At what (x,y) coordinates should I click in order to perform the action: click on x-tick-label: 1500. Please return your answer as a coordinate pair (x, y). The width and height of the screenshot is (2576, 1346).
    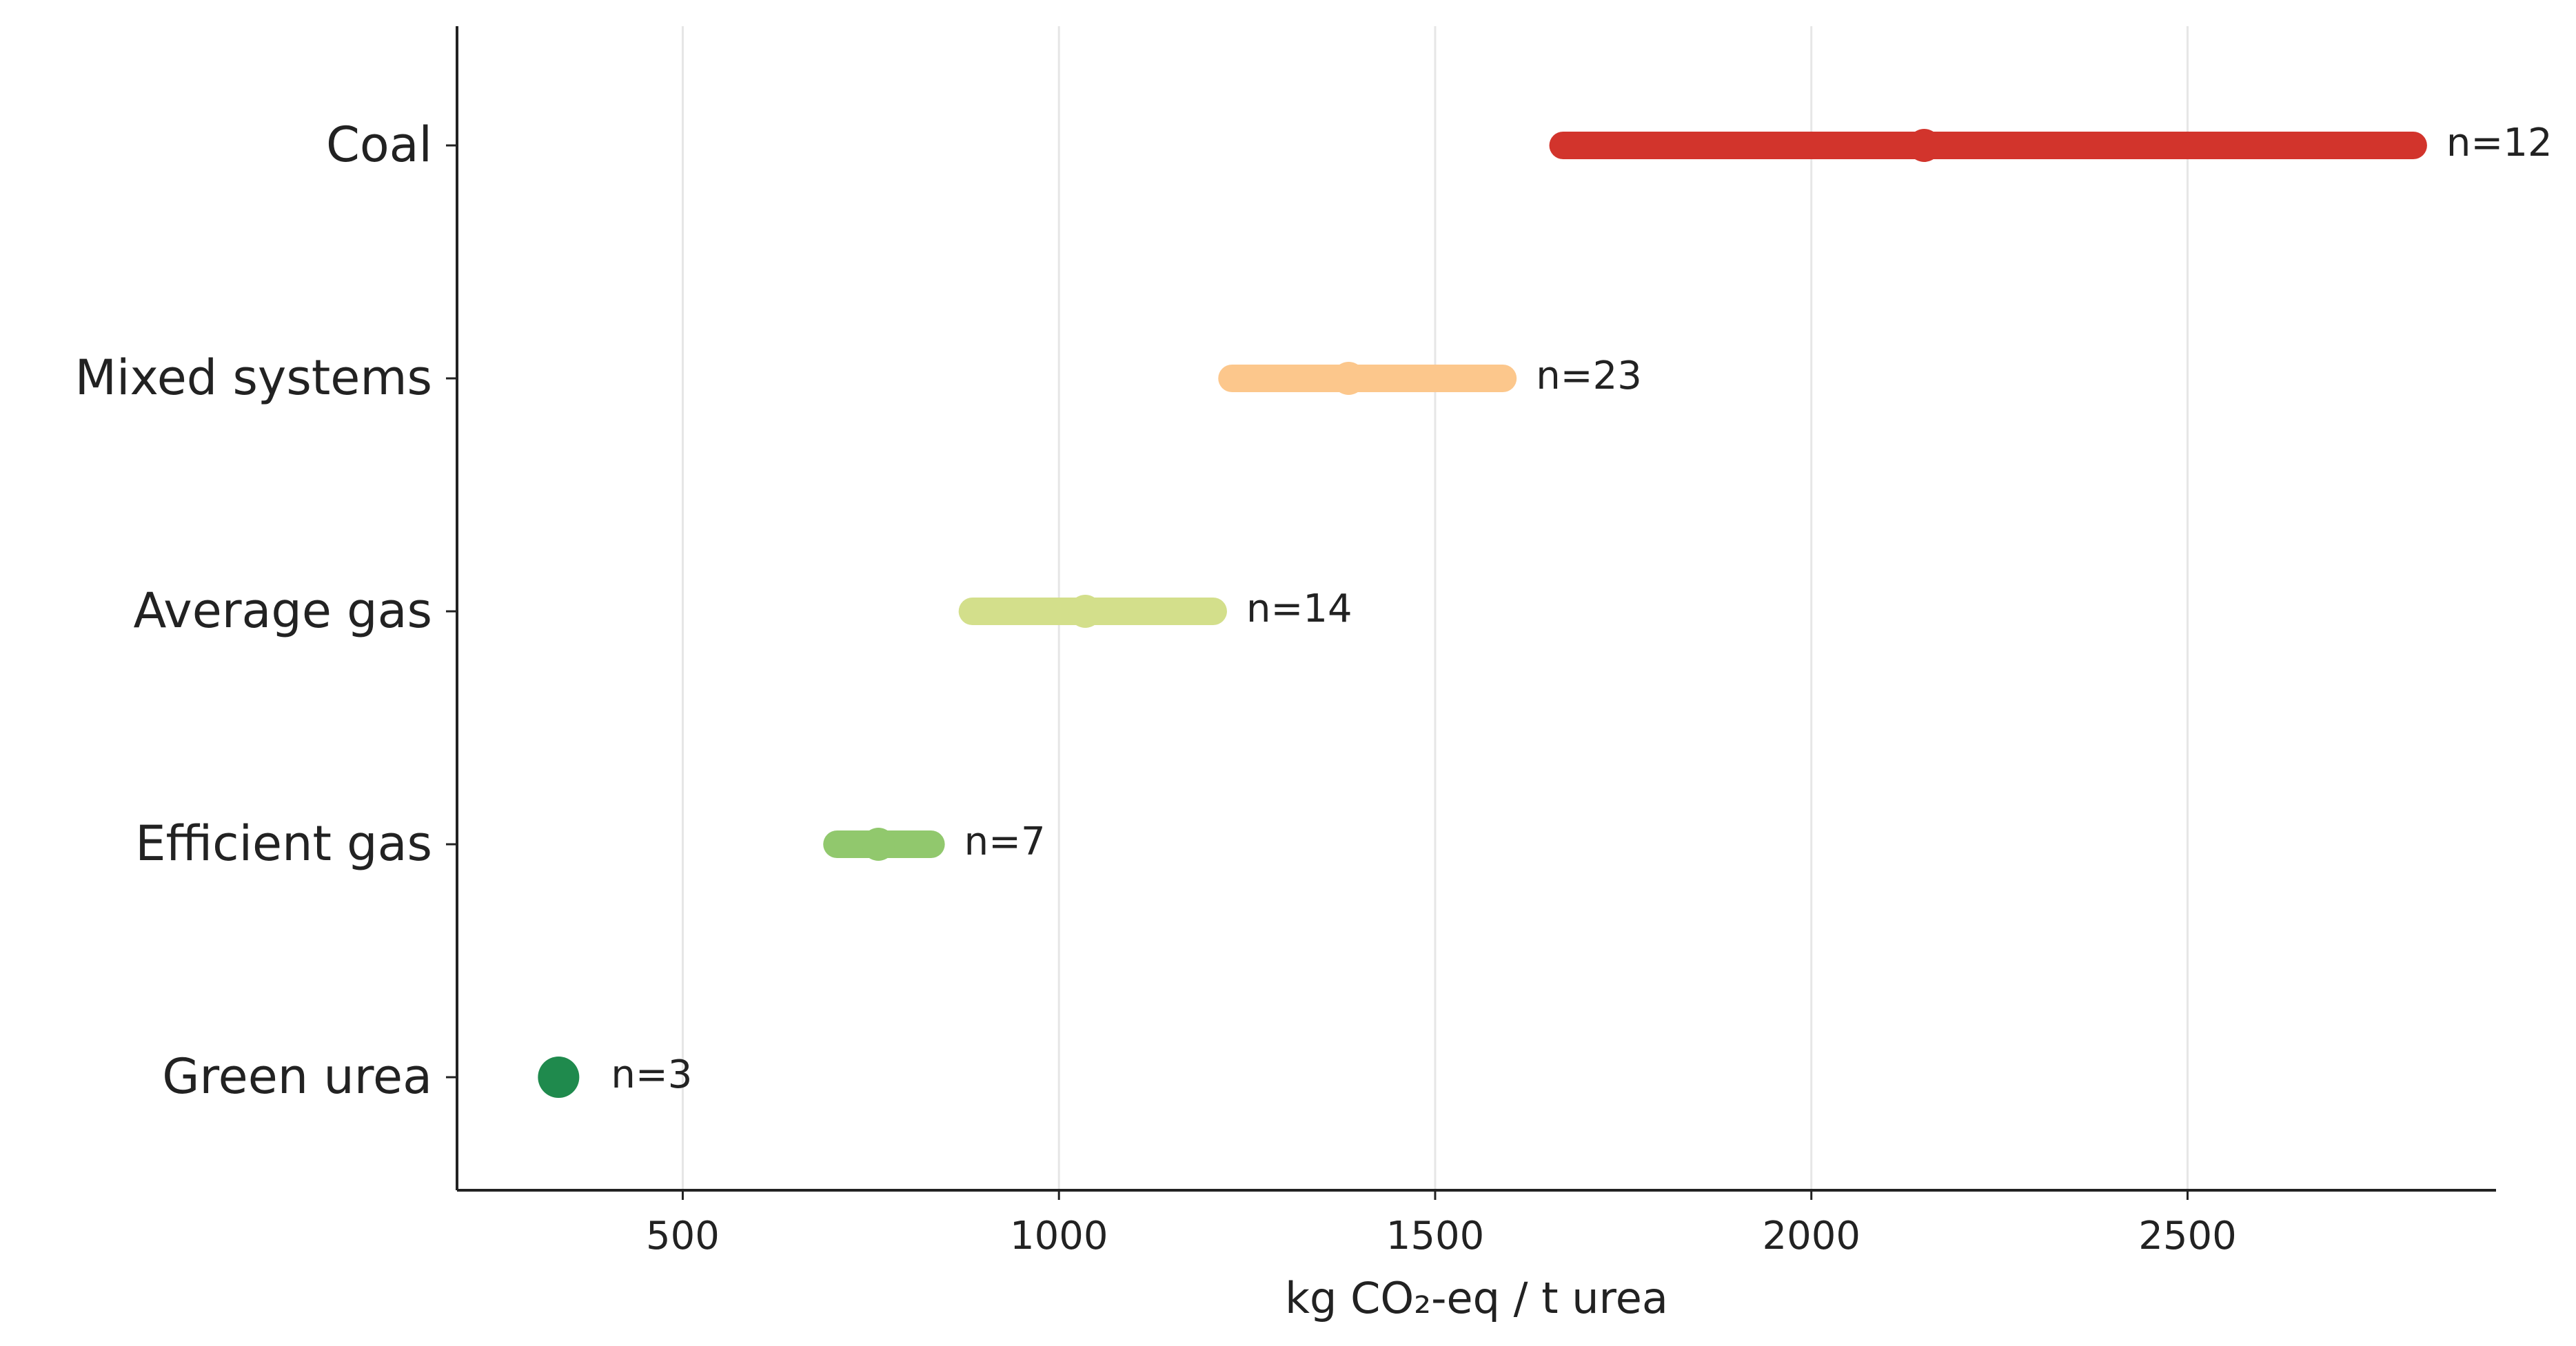
    Looking at the image, I should click on (1435, 1236).